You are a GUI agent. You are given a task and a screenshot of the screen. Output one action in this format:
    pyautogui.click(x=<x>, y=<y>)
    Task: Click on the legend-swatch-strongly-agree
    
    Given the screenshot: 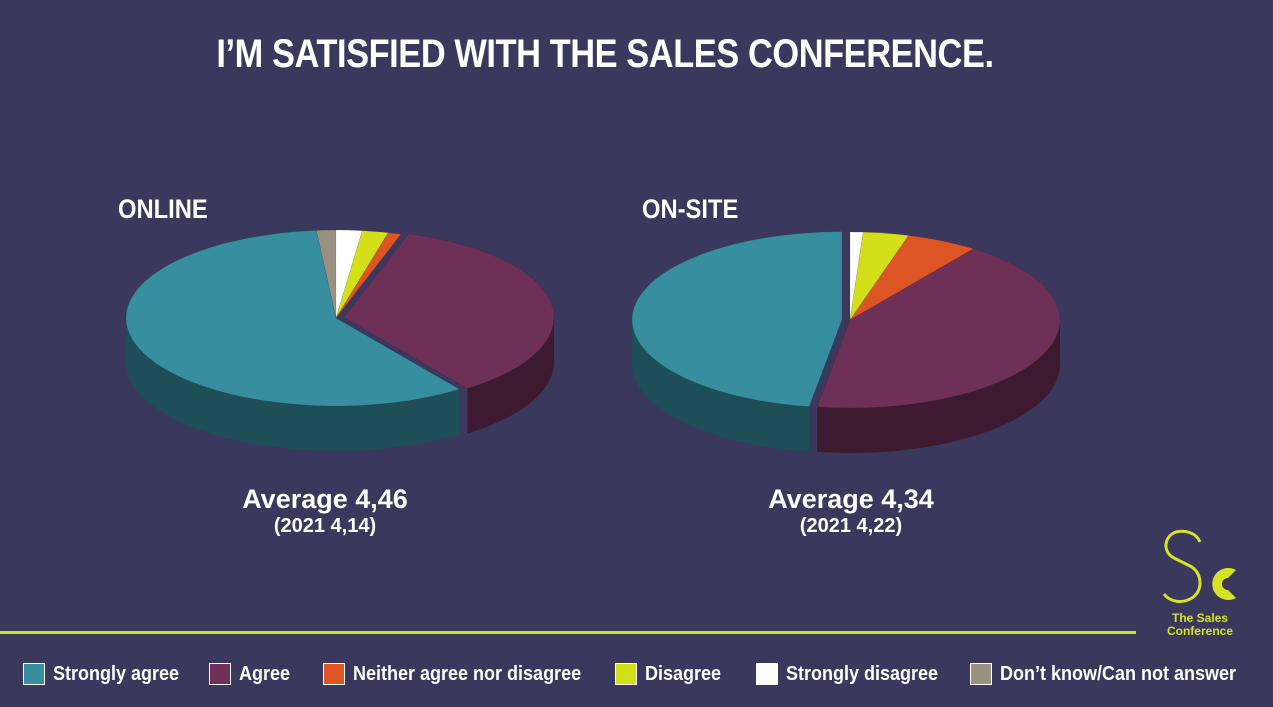 What is the action you would take?
    pyautogui.click(x=34, y=674)
    